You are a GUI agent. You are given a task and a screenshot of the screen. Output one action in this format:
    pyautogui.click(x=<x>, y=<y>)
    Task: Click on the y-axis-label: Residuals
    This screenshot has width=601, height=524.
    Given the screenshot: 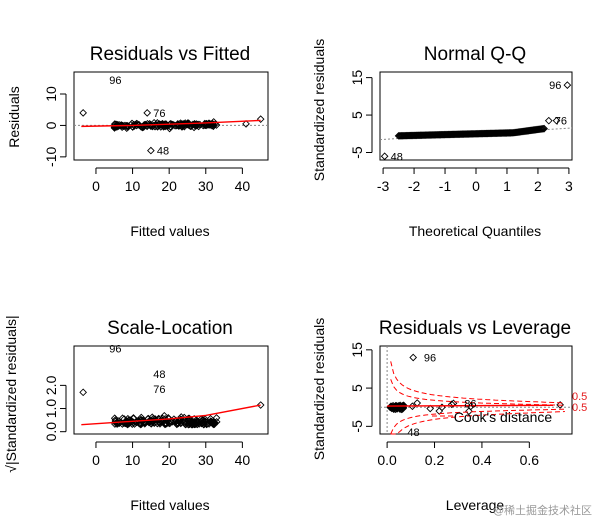 What is the action you would take?
    pyautogui.click(x=14, y=116)
    